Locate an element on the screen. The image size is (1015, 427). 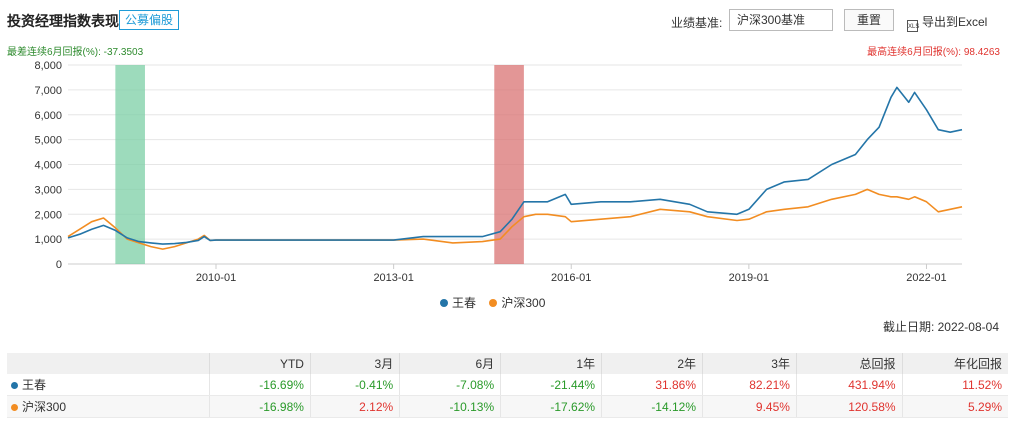
y-tick-label: 8,000 is located at coordinates (48, 66).